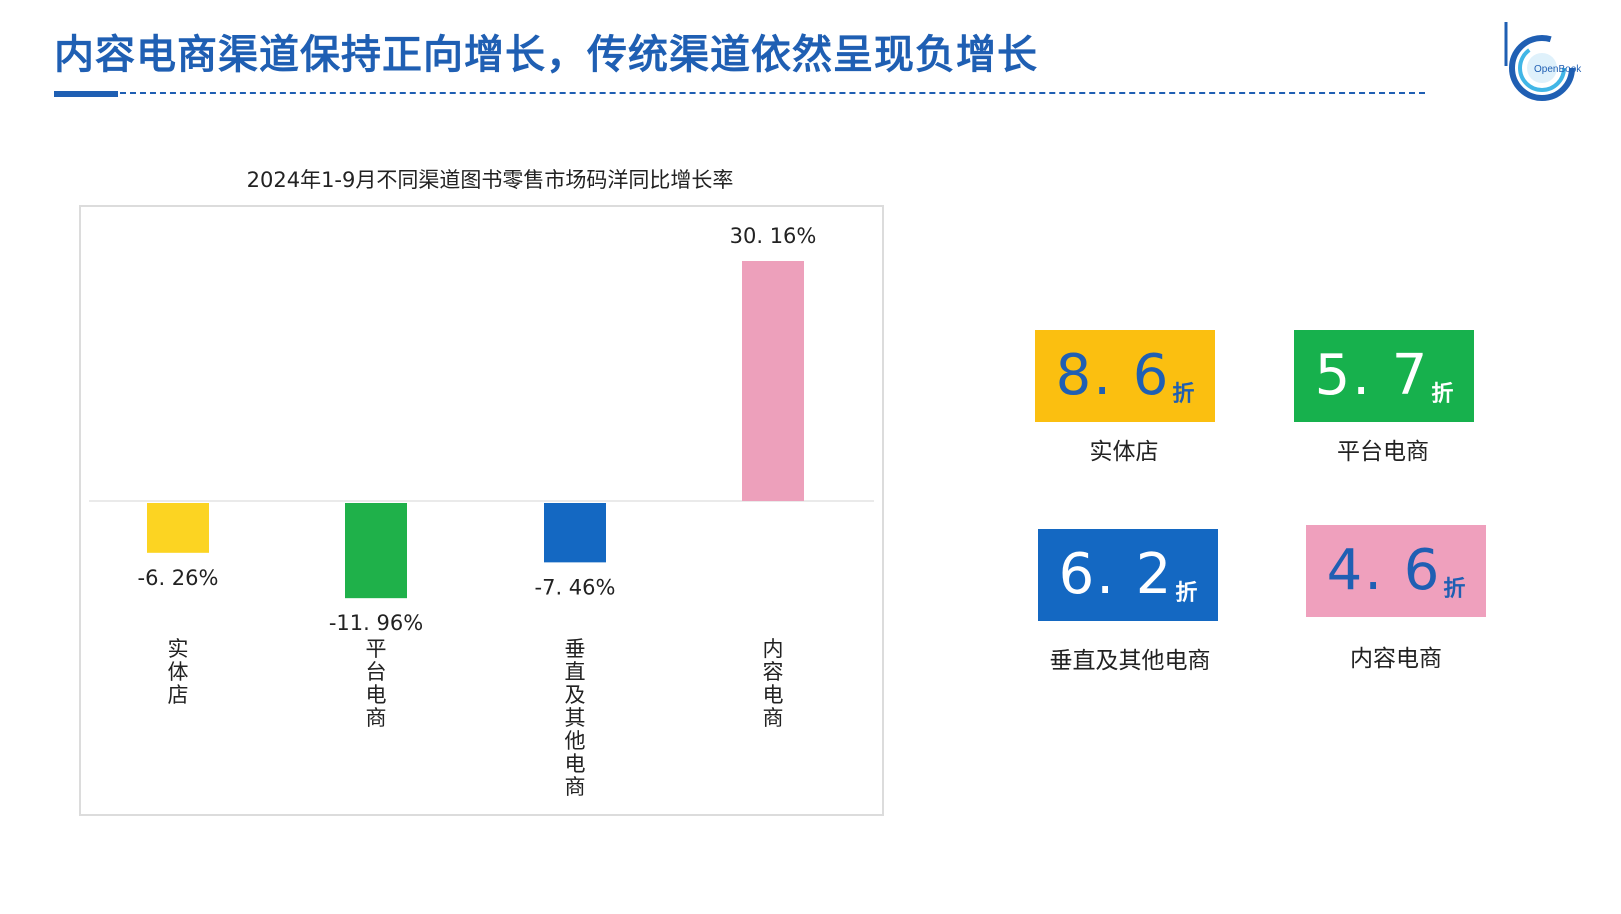 The image size is (1621, 914). Describe the element at coordinates (1372, 375) in the screenshot. I see `discount-value: 5. 7` at that location.